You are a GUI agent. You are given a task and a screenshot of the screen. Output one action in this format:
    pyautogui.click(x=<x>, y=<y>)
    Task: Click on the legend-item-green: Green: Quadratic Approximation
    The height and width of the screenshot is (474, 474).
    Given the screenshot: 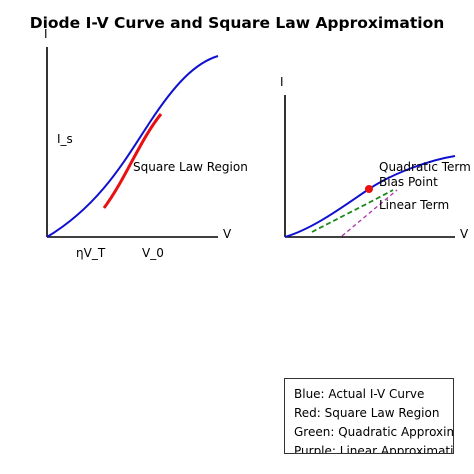 What is the action you would take?
    pyautogui.click(x=373, y=432)
    